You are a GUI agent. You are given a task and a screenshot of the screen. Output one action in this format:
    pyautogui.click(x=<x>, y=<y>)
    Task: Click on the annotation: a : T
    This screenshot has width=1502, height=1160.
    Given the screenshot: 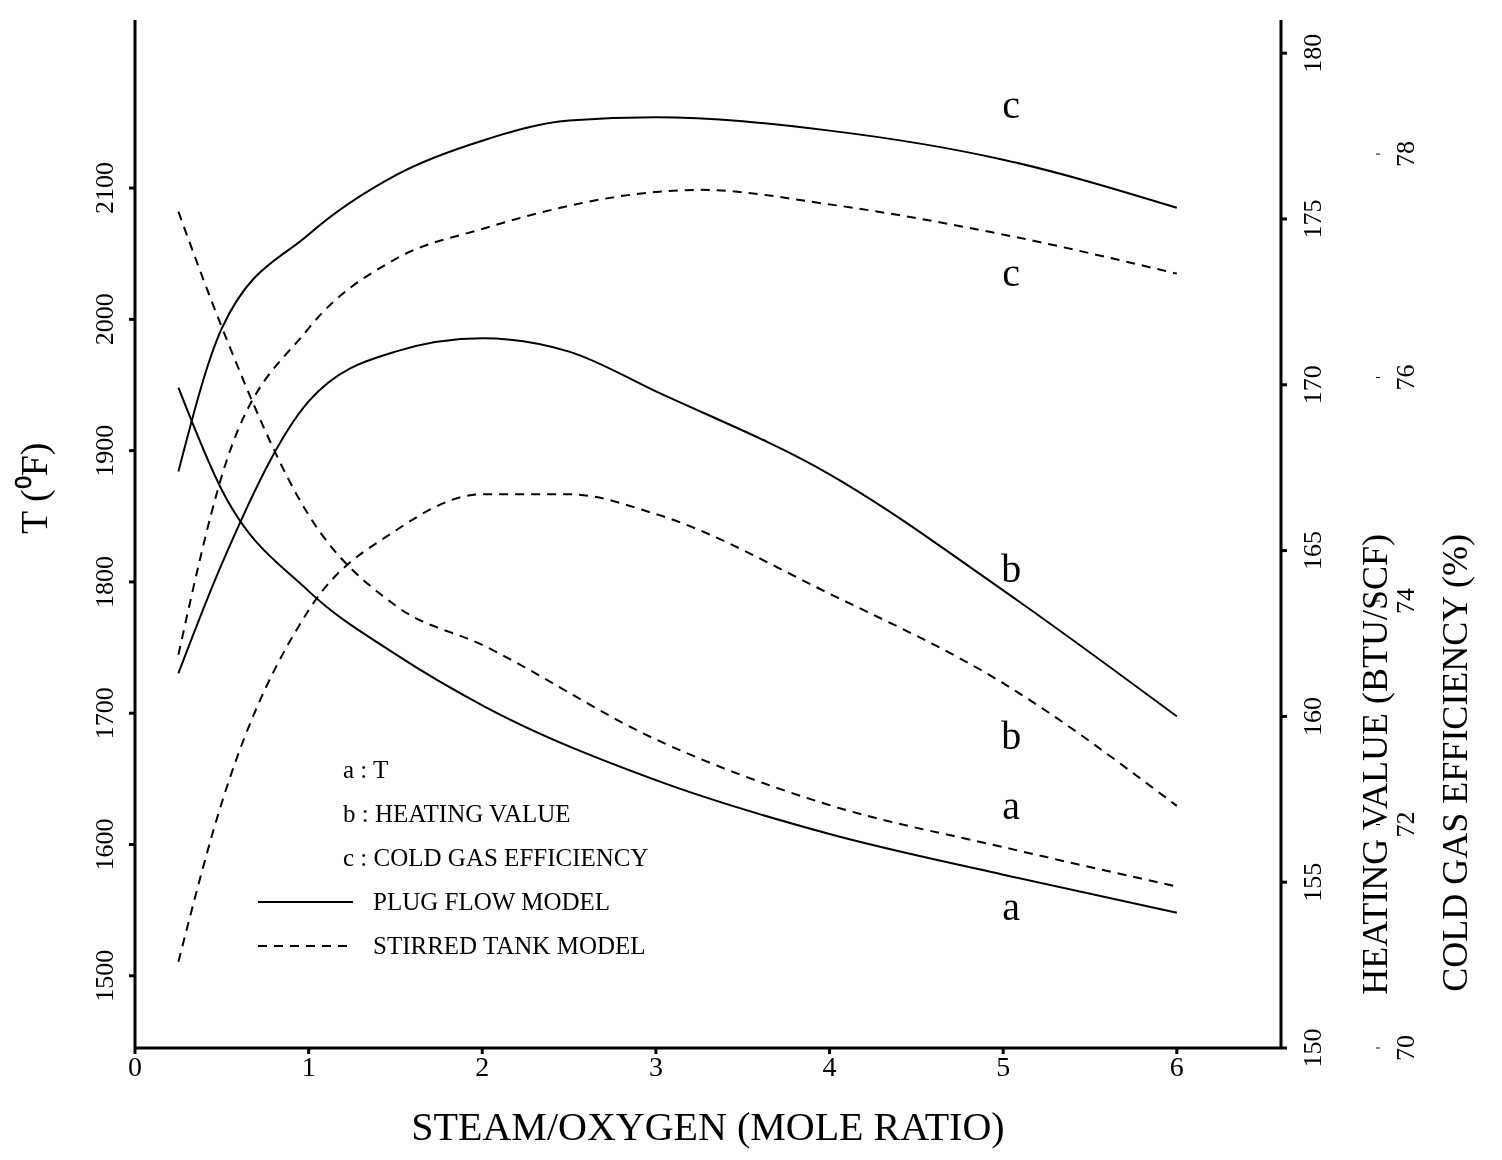 What is the action you would take?
    pyautogui.click(x=366, y=770)
    